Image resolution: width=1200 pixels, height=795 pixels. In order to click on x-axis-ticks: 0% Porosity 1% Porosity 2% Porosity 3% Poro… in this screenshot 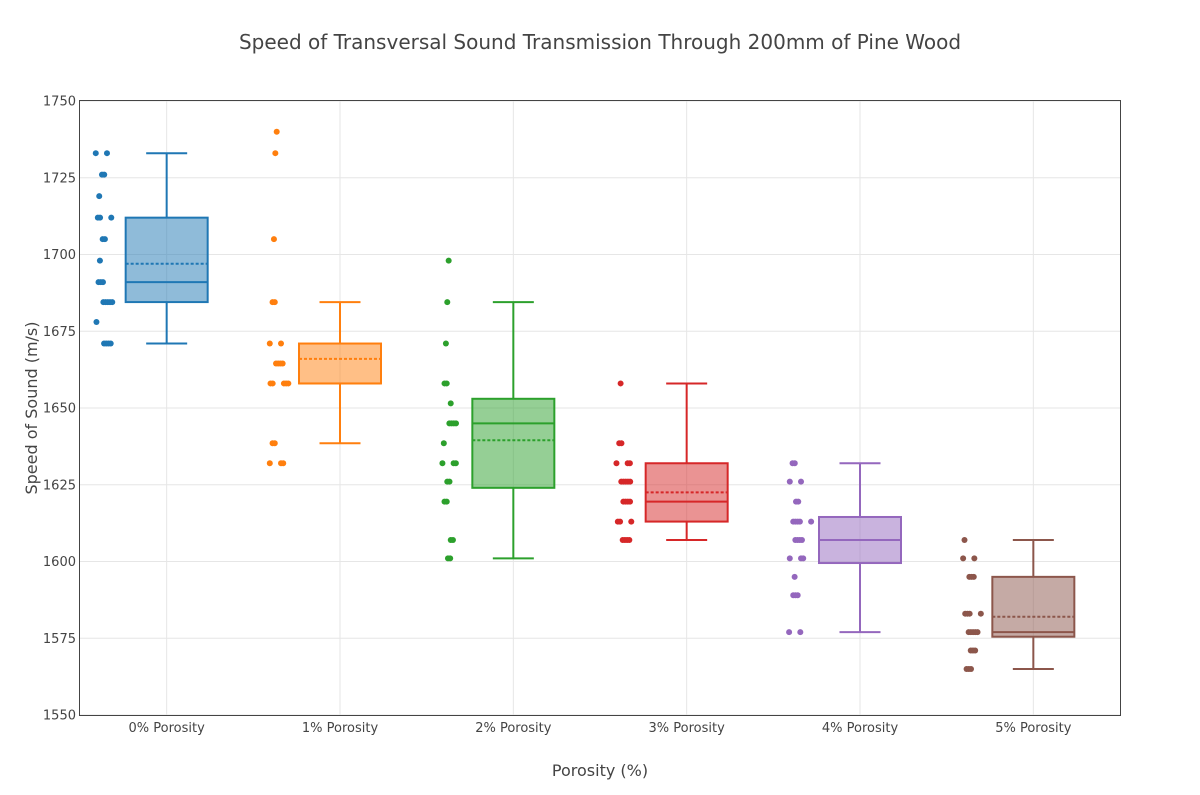, I will do `click(600, 728)`.